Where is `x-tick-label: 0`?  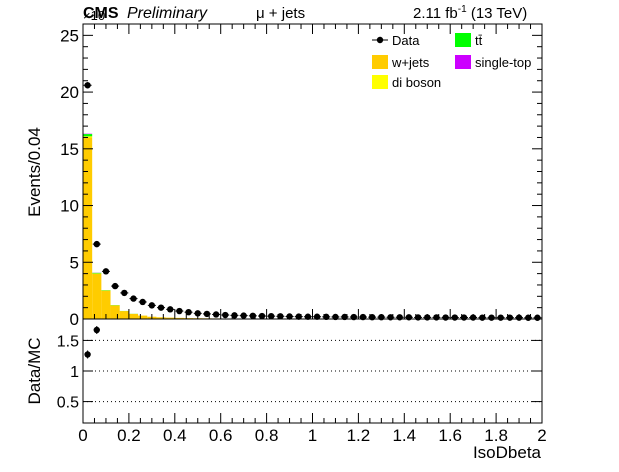
x-tick-label: 0 is located at coordinates (82, 435).